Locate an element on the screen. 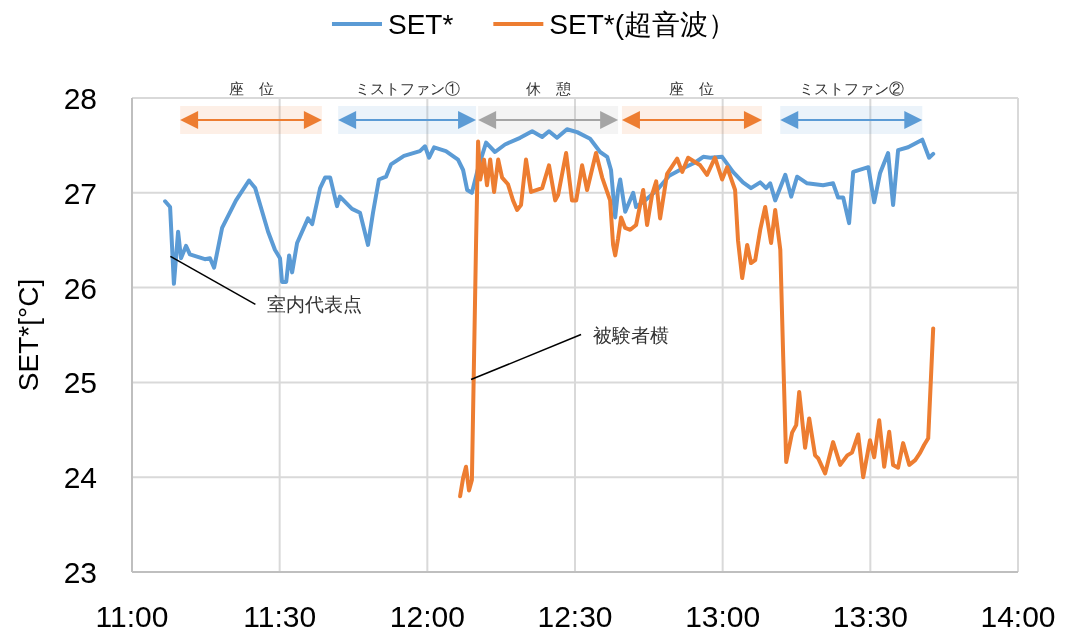 The image size is (1068, 644). x-tick-label: 13:00 is located at coordinates (723, 616).